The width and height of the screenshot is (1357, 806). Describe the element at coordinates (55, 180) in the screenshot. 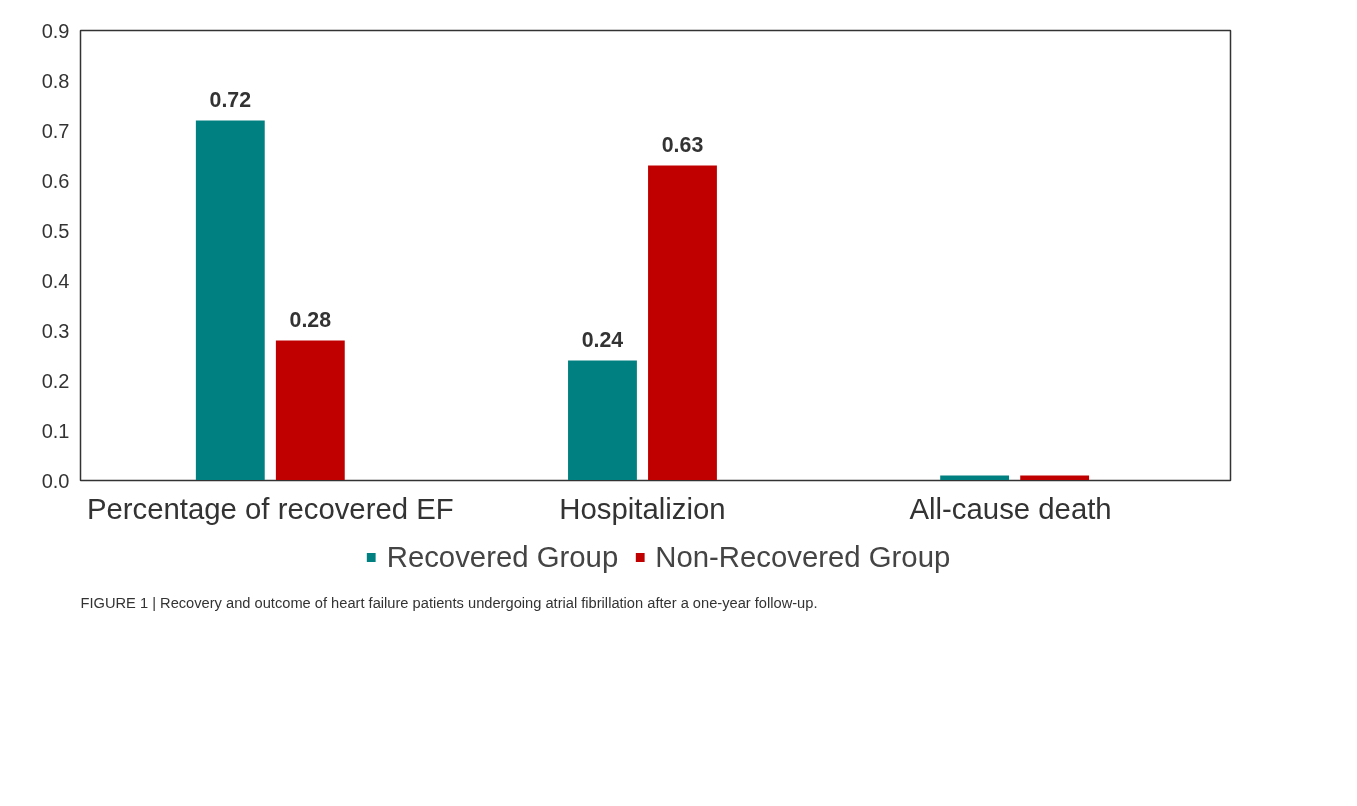

I see `y-tick-label: 0.6` at that location.